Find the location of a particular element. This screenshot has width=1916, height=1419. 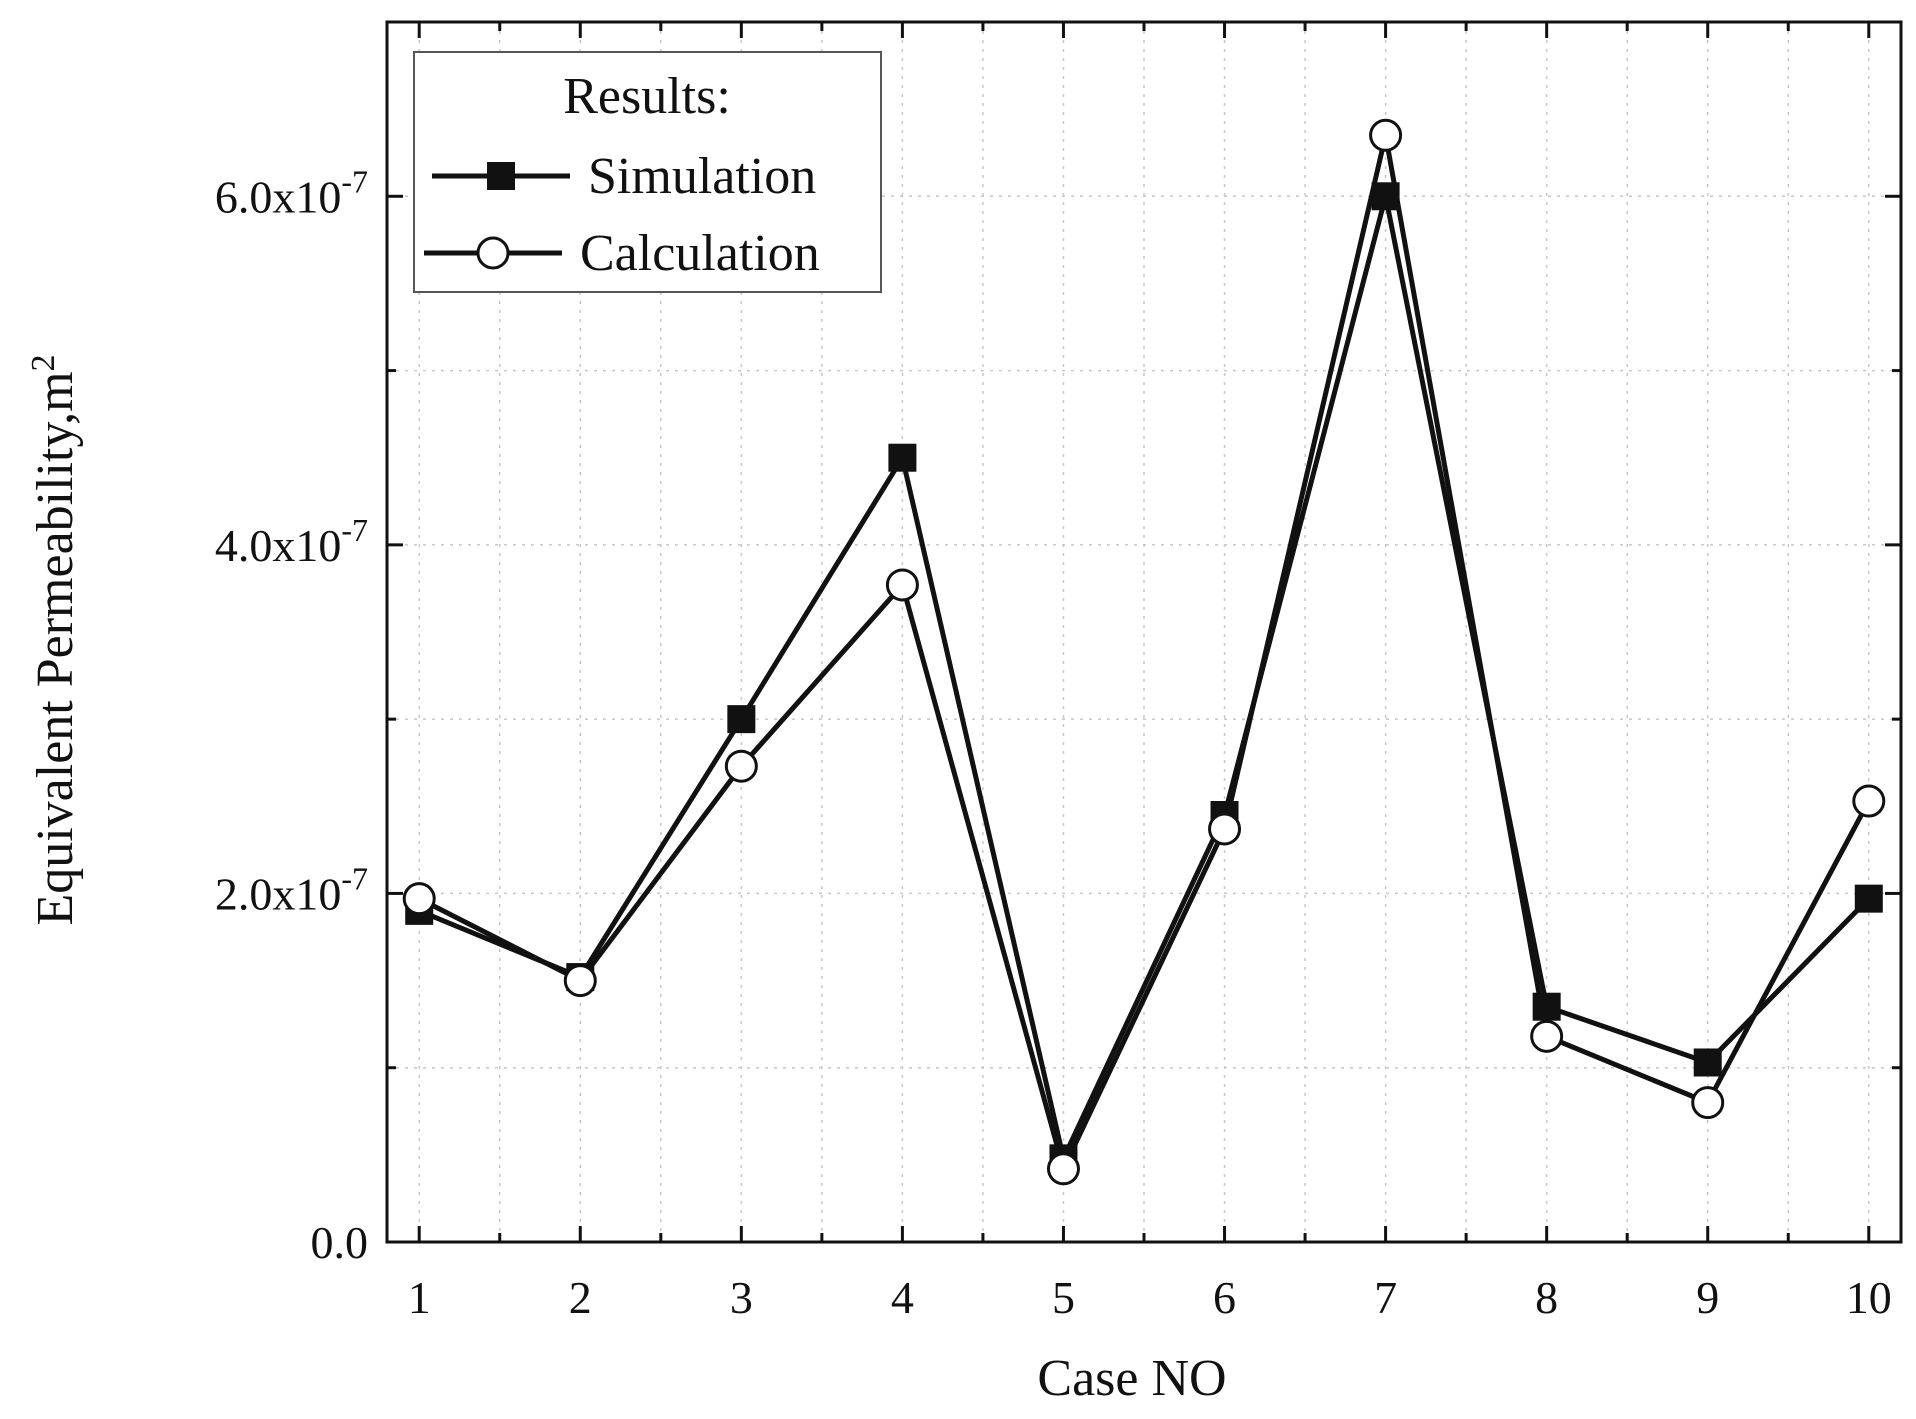

y-tick-label-0: 0.0 is located at coordinates (340, 1242).